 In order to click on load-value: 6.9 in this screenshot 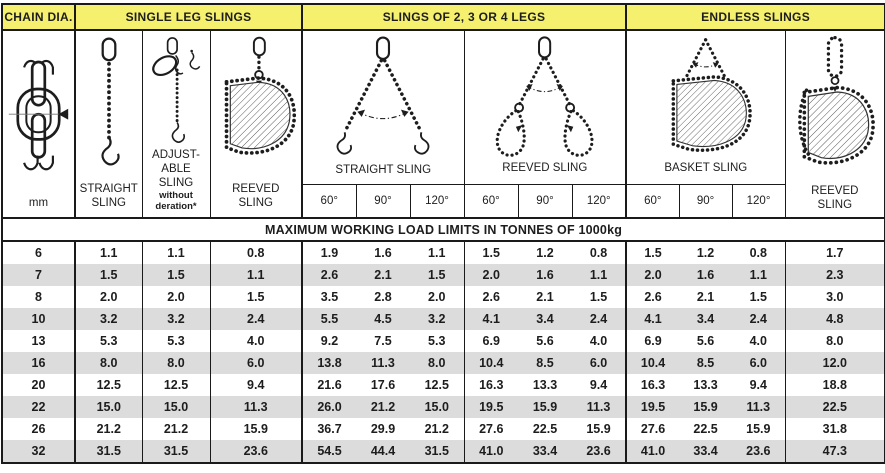, I will do `click(653, 341)`.